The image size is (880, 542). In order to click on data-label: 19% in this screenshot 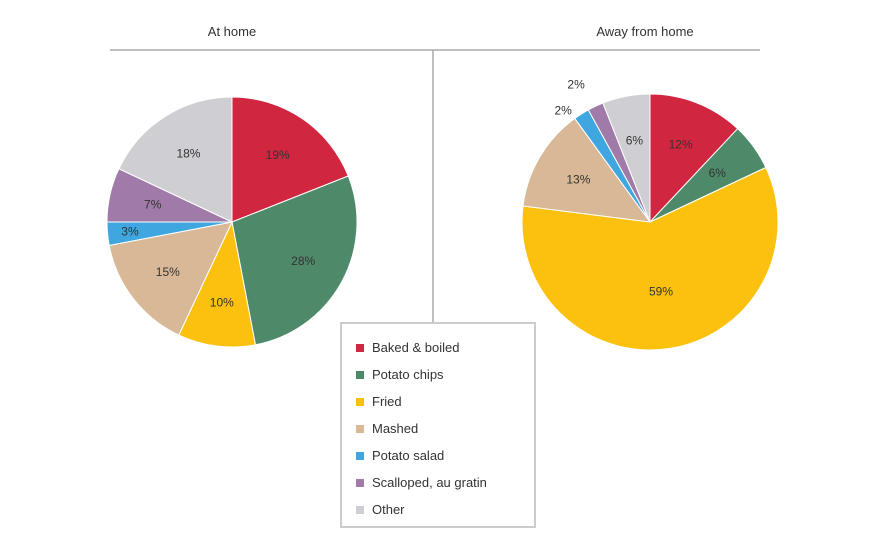, I will do `click(278, 155)`.